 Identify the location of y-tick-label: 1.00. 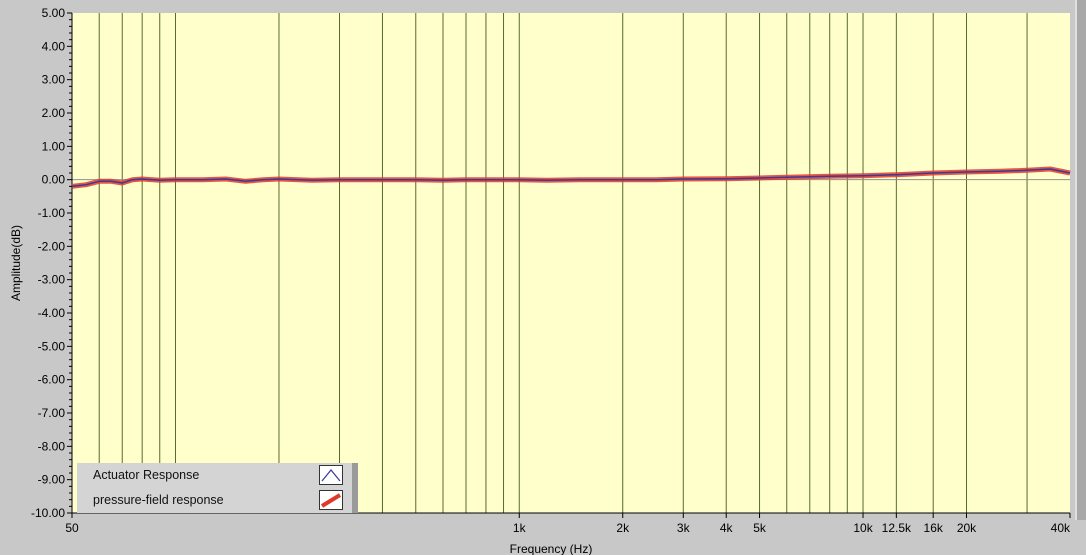
(54, 146).